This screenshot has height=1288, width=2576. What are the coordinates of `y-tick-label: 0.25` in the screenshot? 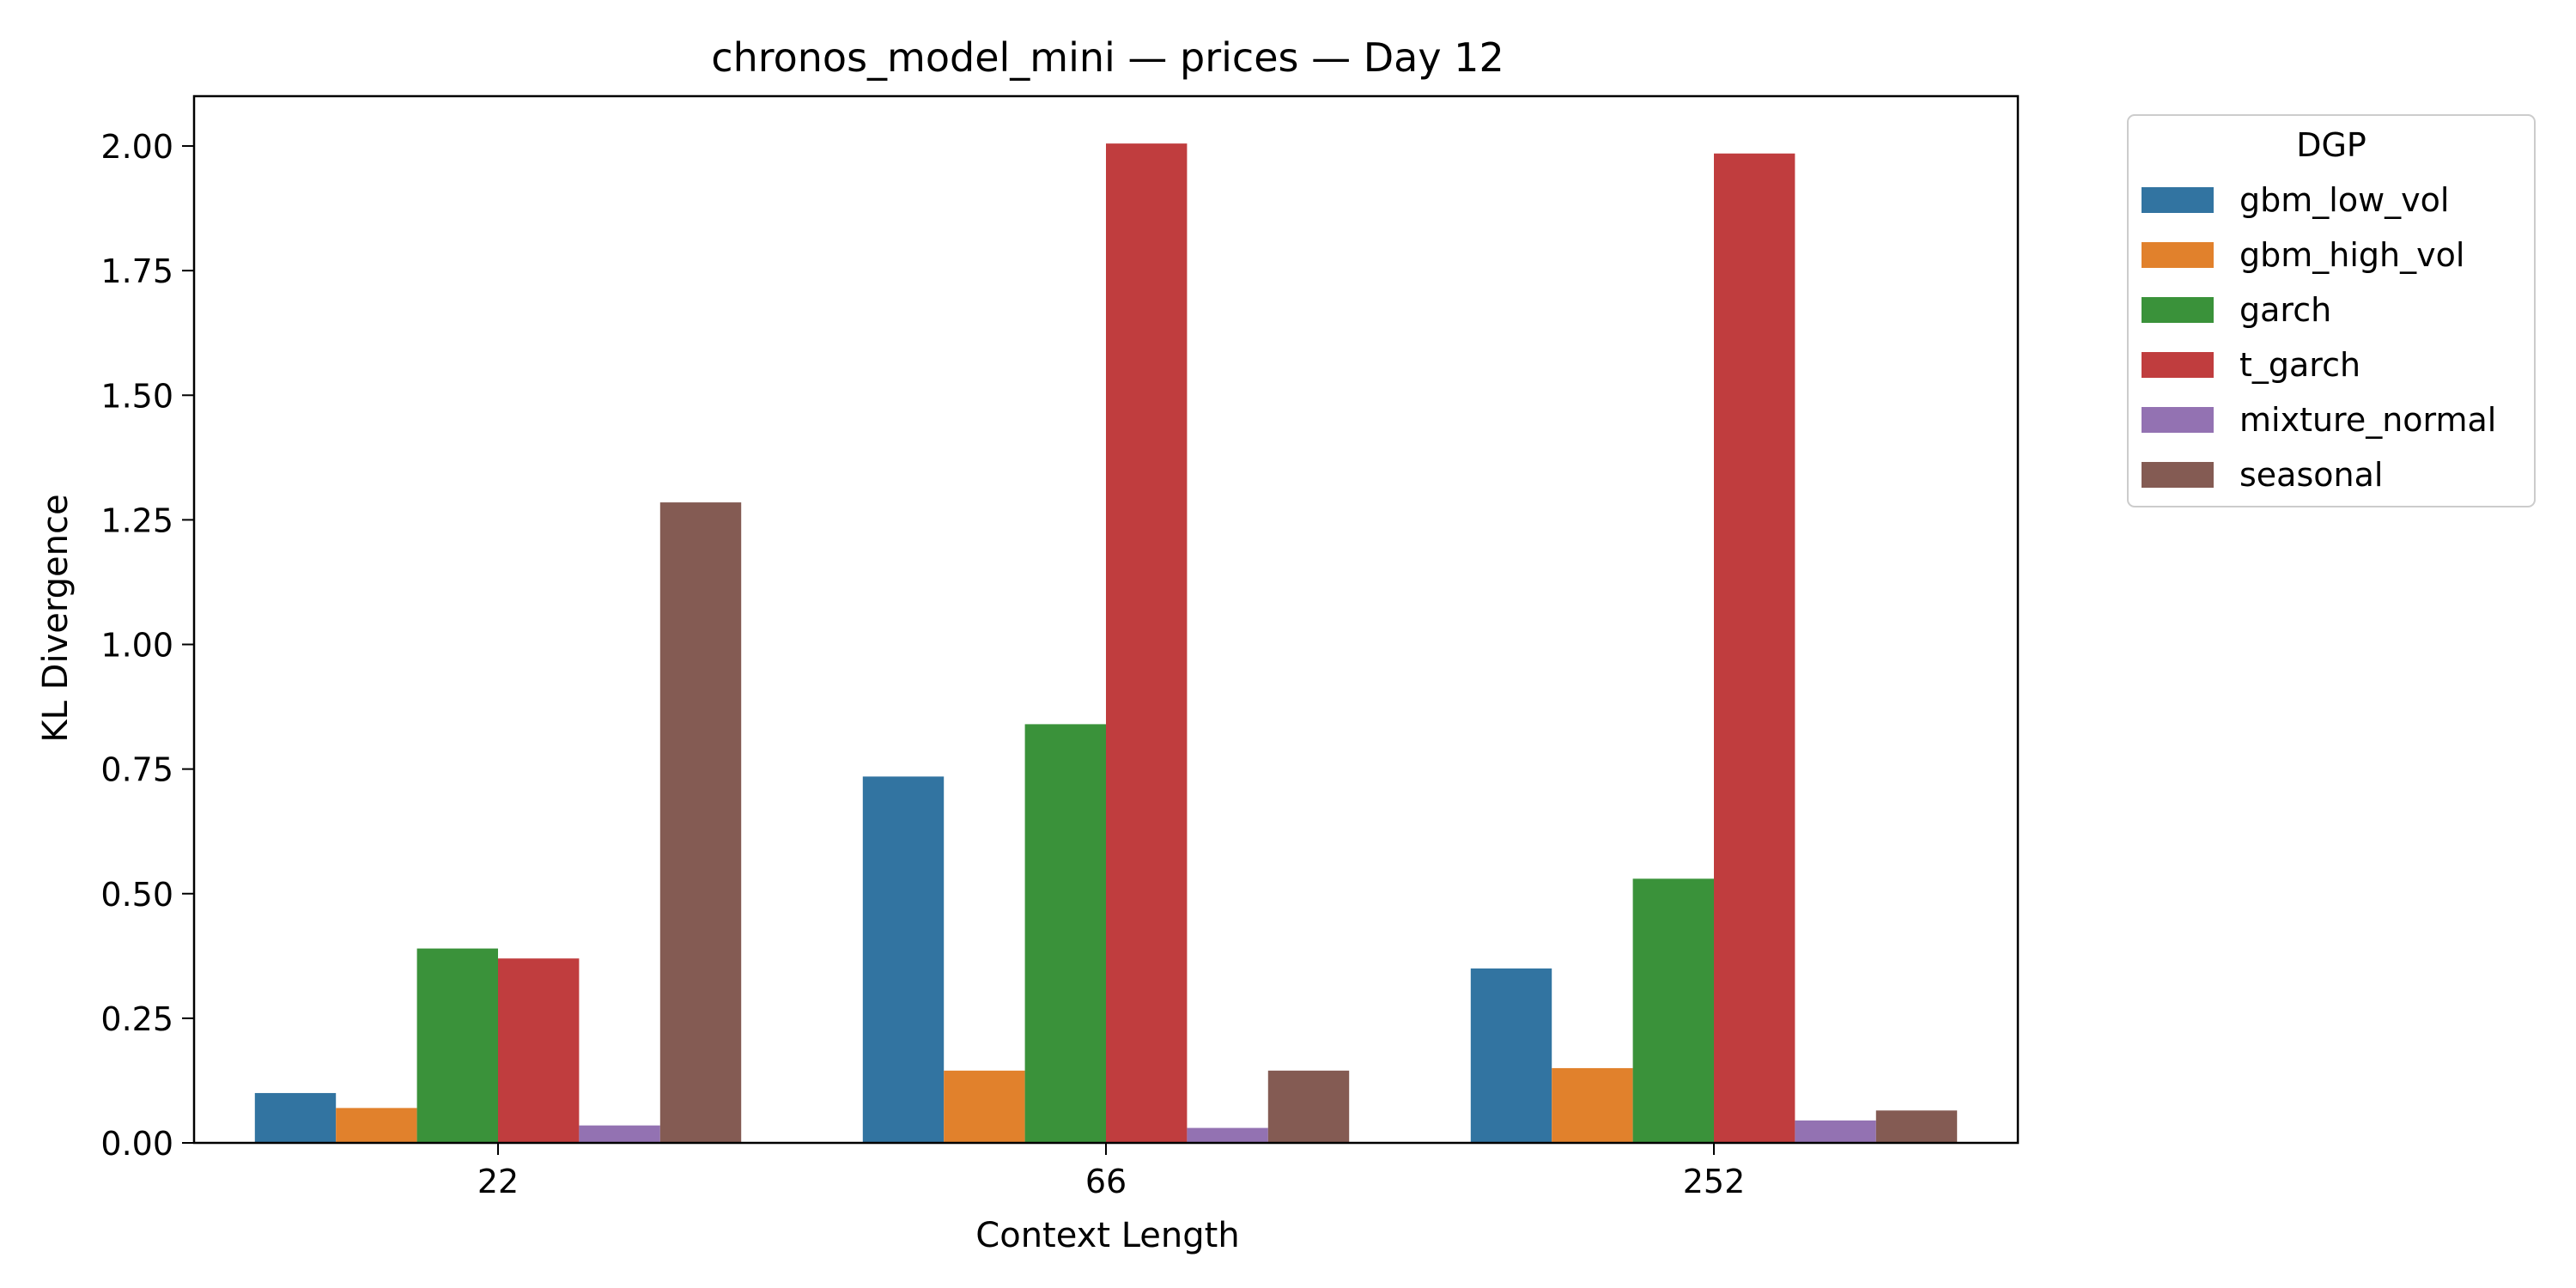 It's located at (137, 1019).